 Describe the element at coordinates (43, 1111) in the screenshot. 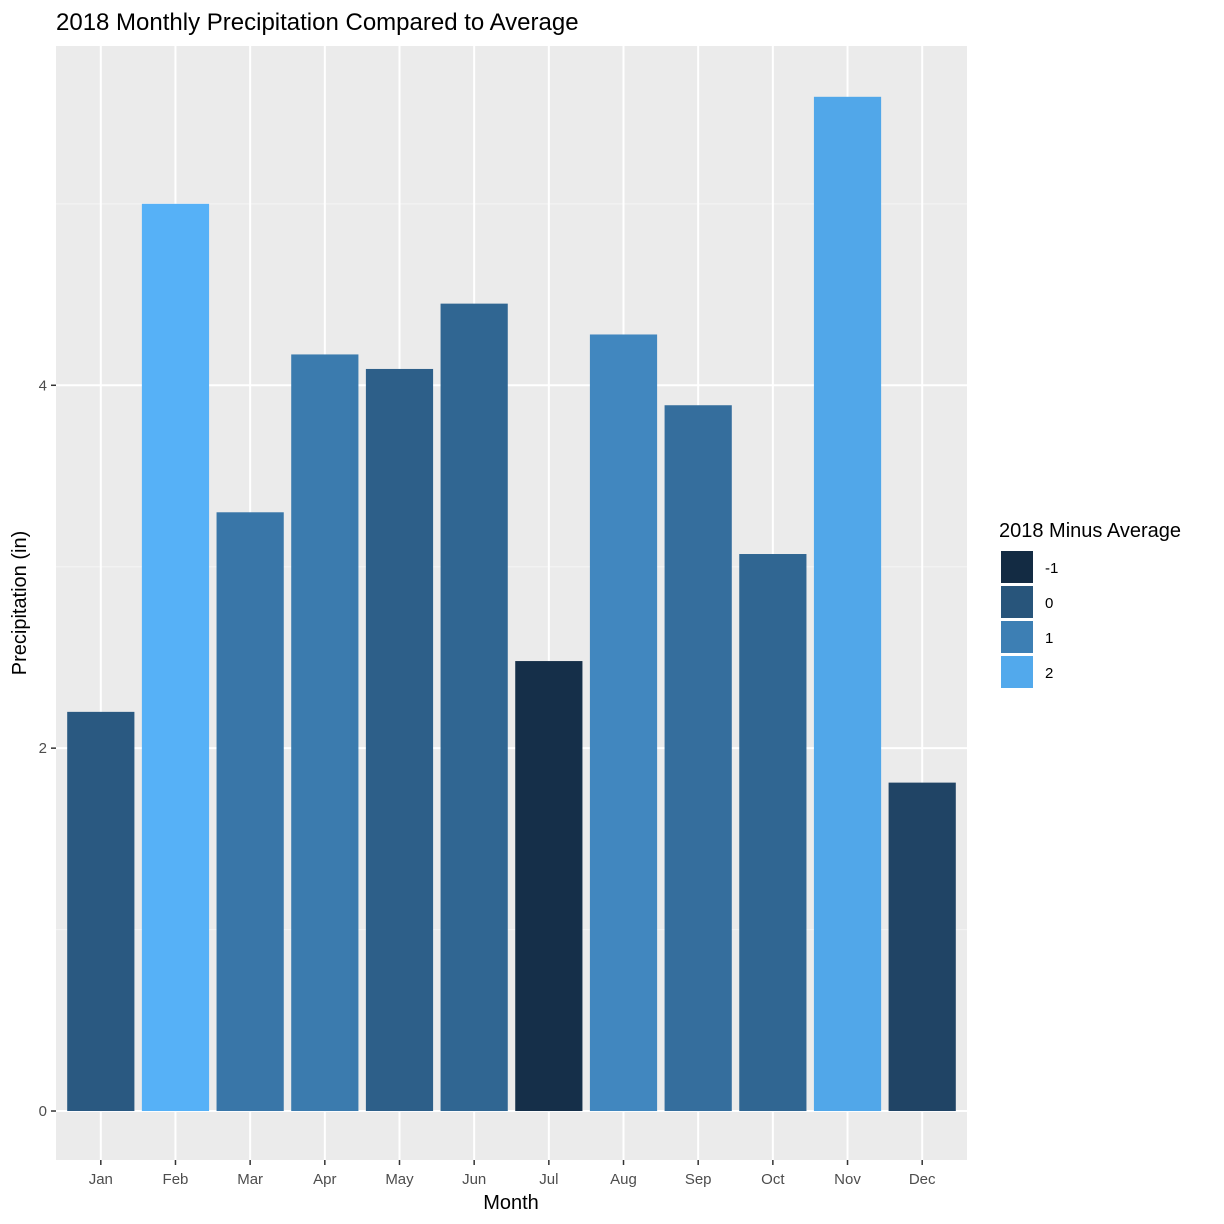

I see `y-tick-label: 0` at that location.